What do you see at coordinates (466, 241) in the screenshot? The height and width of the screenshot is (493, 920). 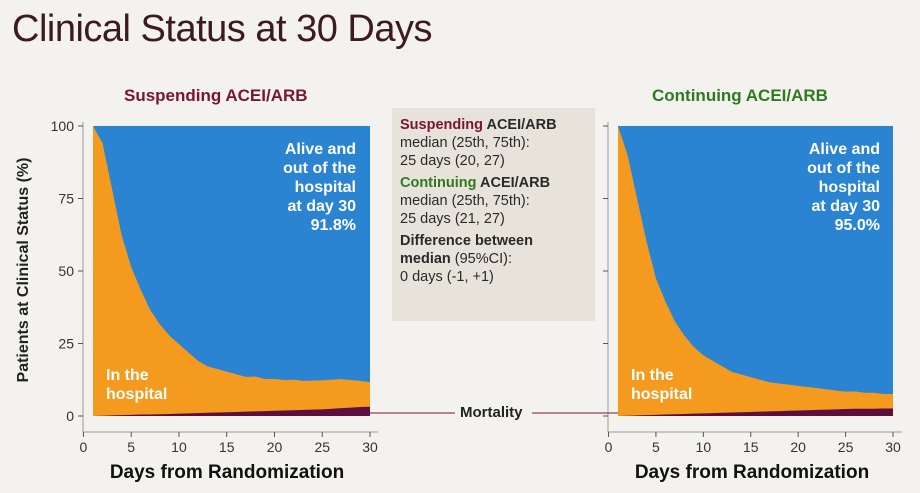 I see `difference-heading: Difference between` at bounding box center [466, 241].